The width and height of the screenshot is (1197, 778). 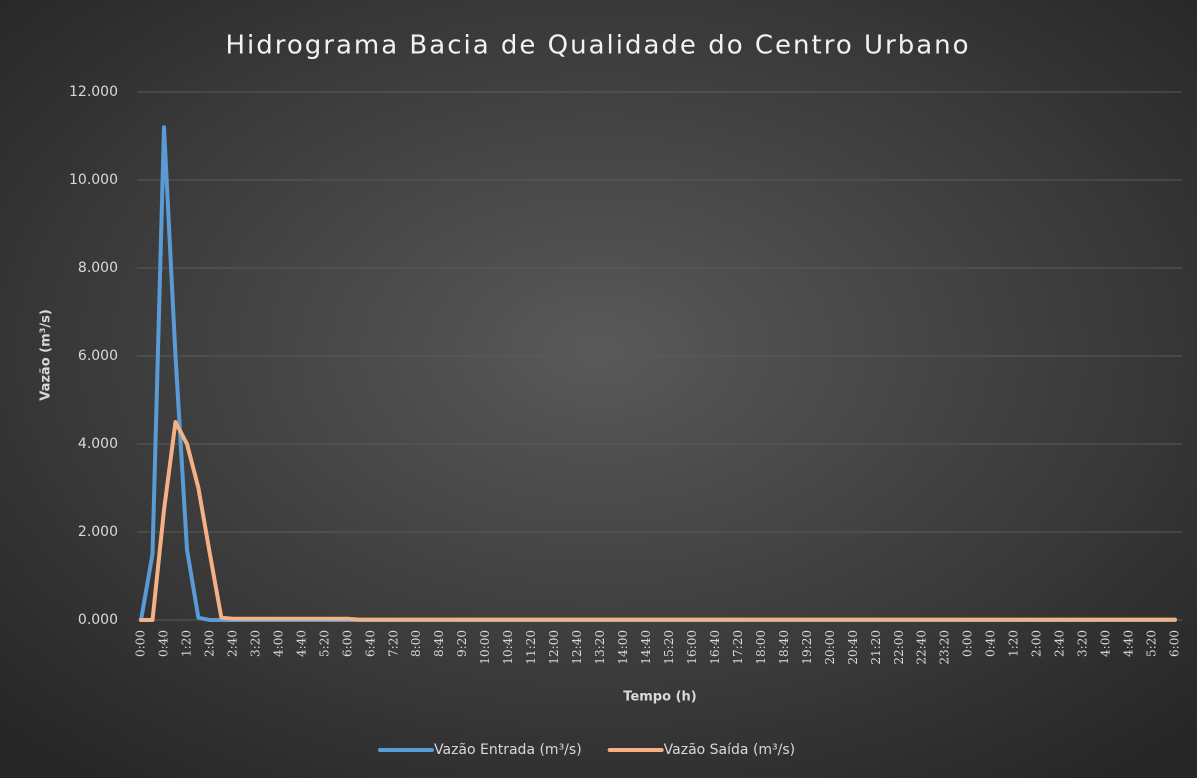 What do you see at coordinates (761, 647) in the screenshot?
I see `x-tick-label: 18:00` at bounding box center [761, 647].